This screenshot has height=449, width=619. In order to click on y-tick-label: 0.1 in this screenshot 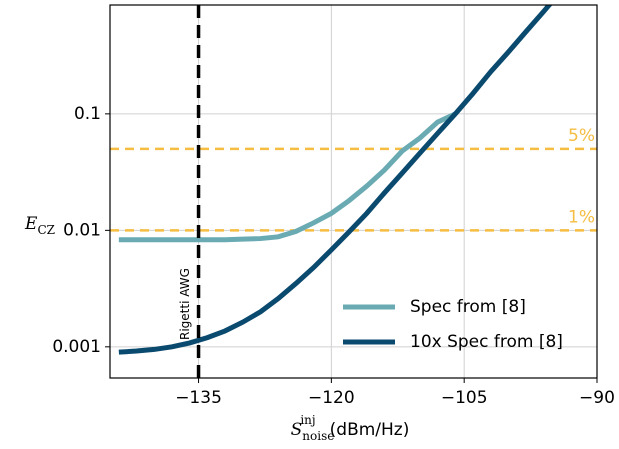, I will do `click(87, 114)`.